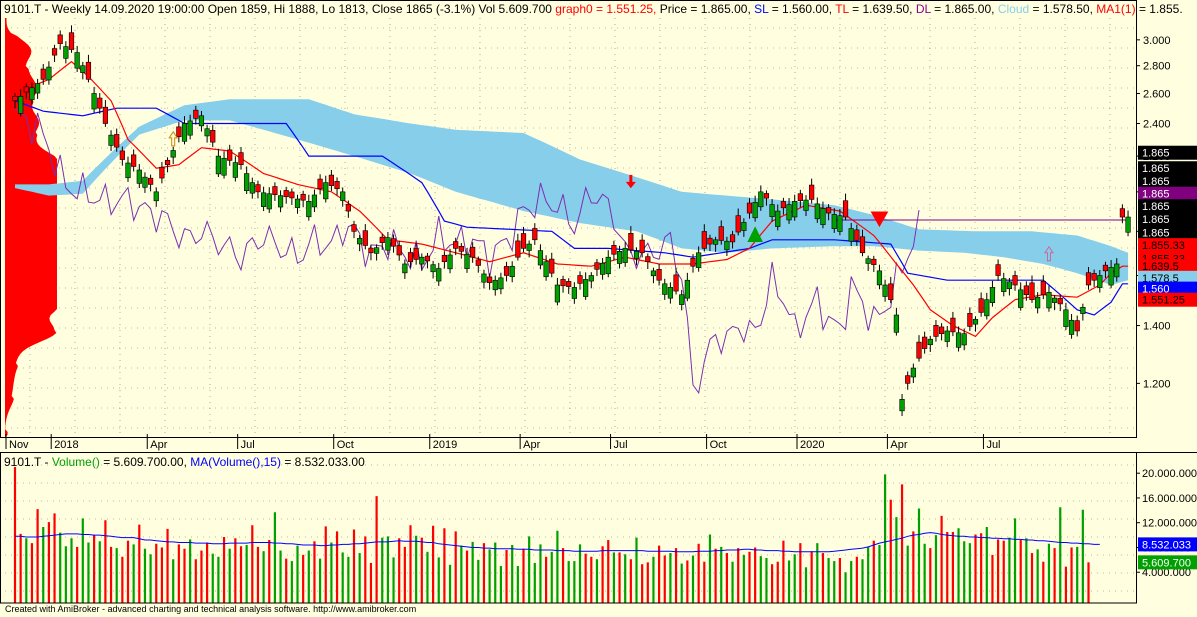  Describe the element at coordinates (630, 181) in the screenshot. I see `signal-arrow-down` at that location.